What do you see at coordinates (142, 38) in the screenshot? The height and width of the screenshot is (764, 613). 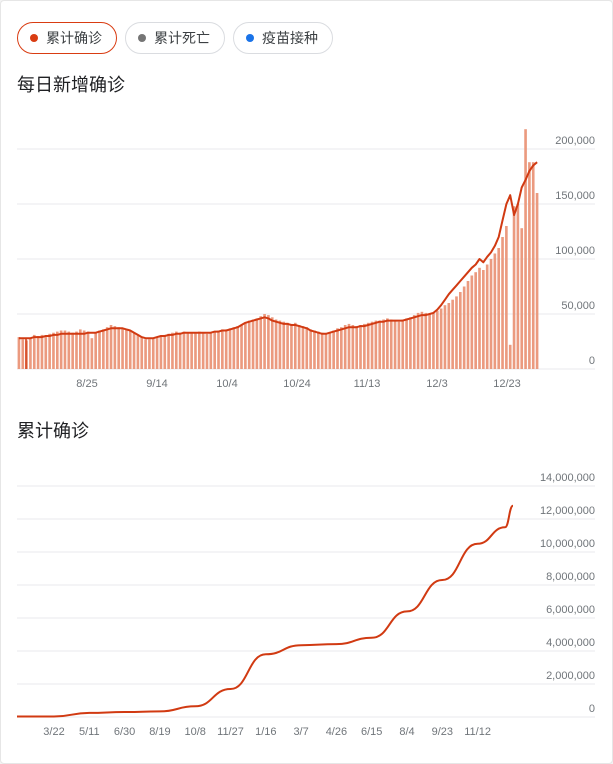 I see `chip-deaths-dot` at bounding box center [142, 38].